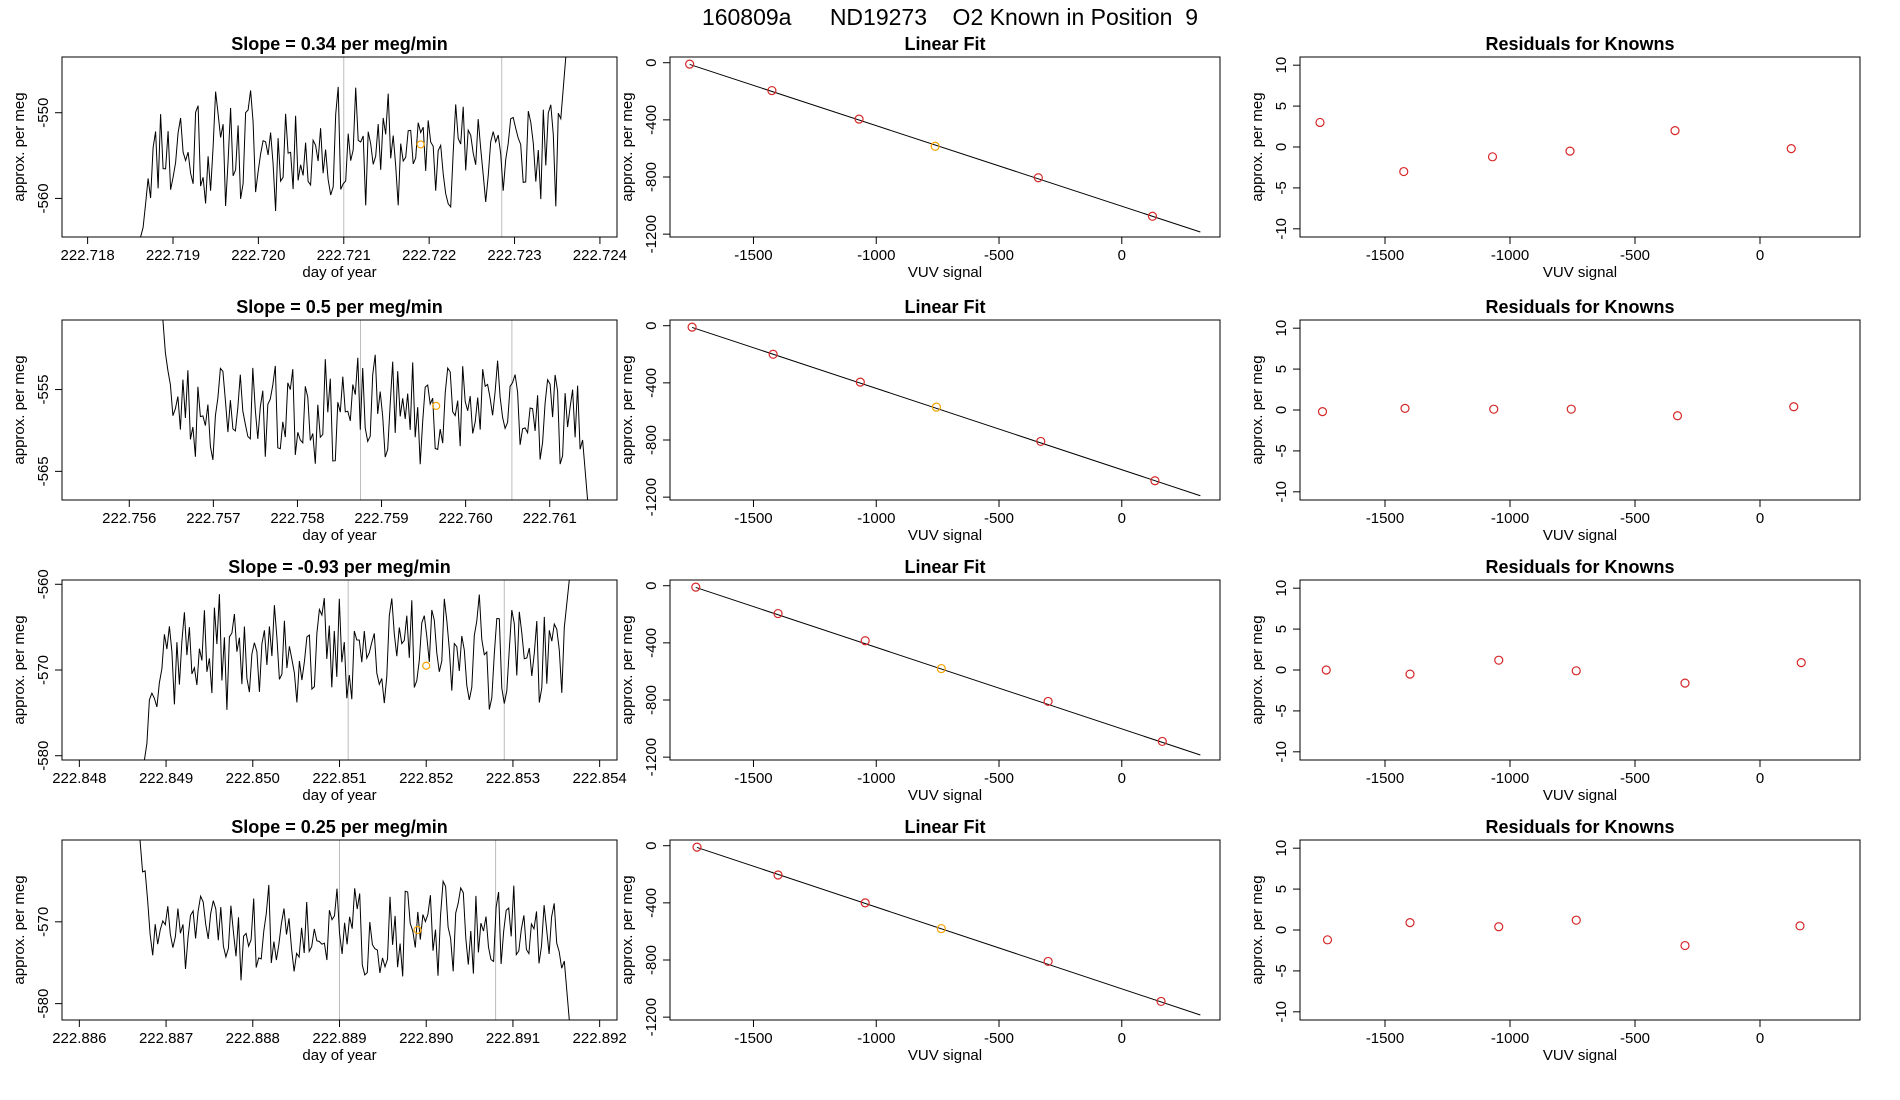 This screenshot has height=1100, width=1900. I want to click on x-tick-label: 222.848, so click(79, 778).